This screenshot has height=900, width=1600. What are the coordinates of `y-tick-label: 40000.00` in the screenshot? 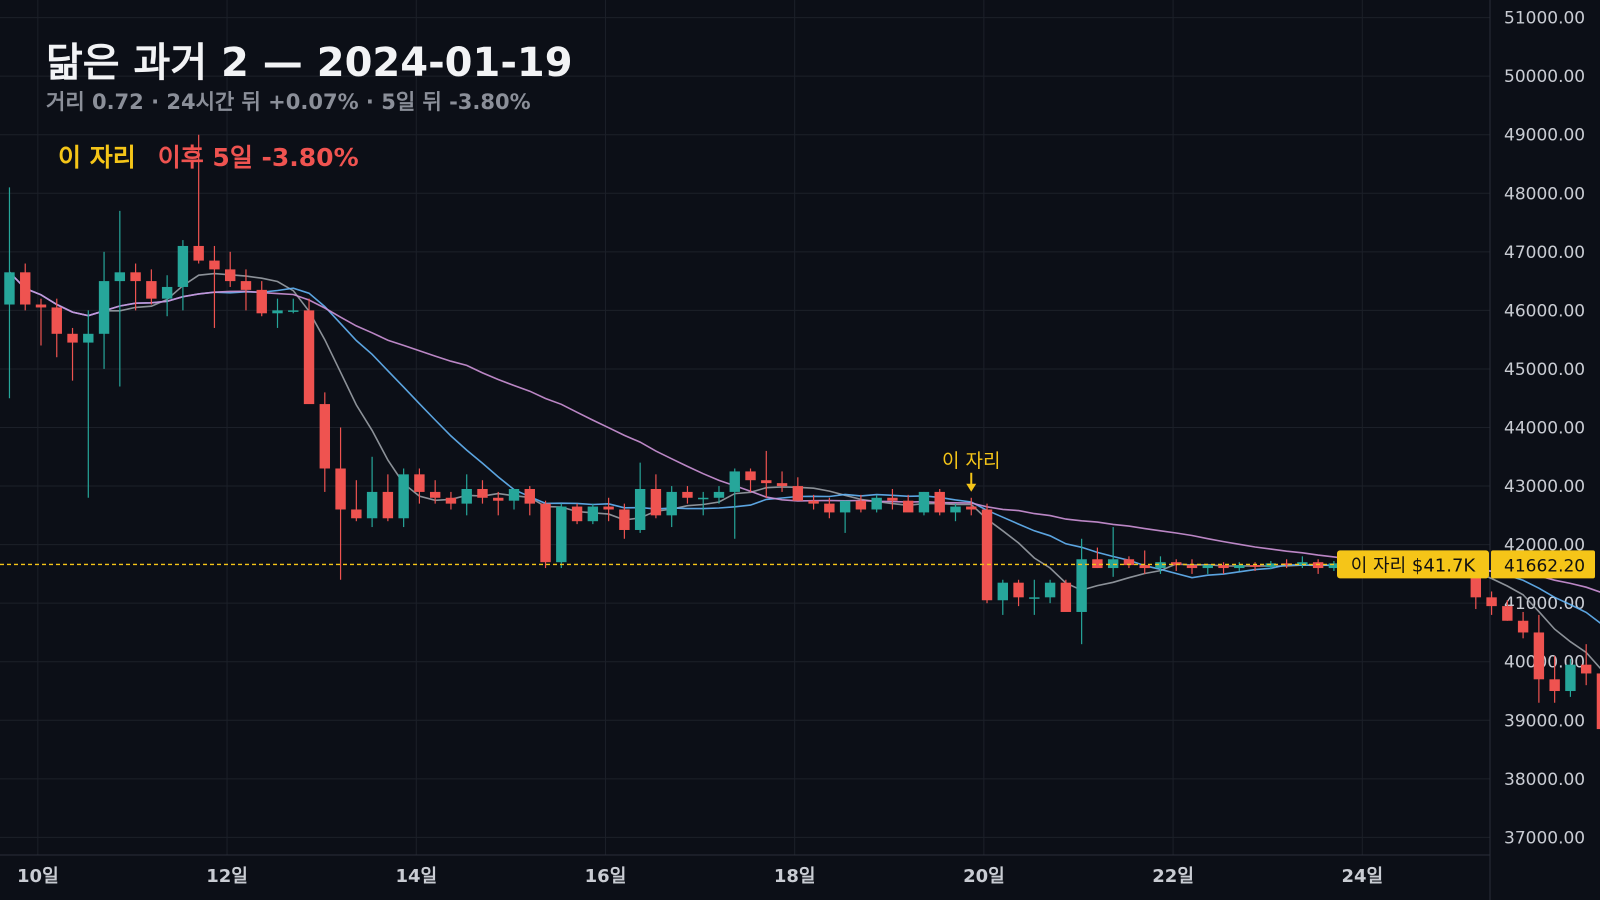 It's located at (1544, 663).